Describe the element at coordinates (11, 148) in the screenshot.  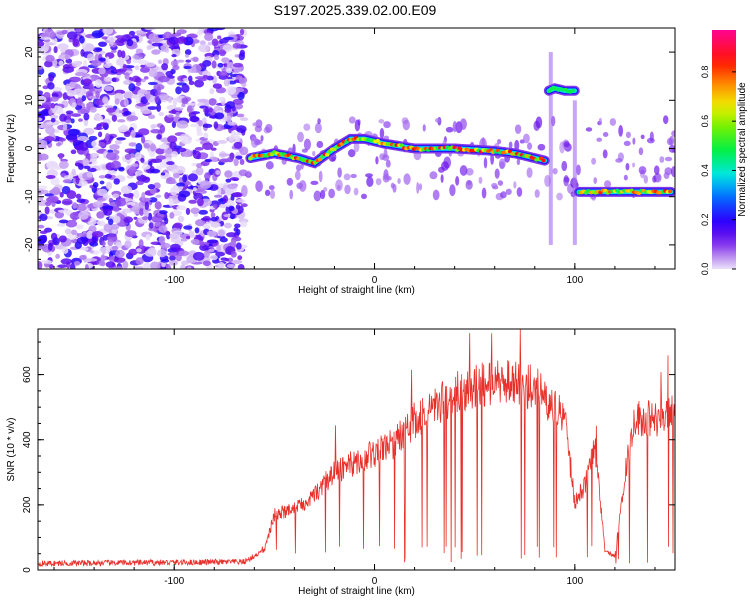
I see `y-axis-label: Frequency (Hz)` at that location.